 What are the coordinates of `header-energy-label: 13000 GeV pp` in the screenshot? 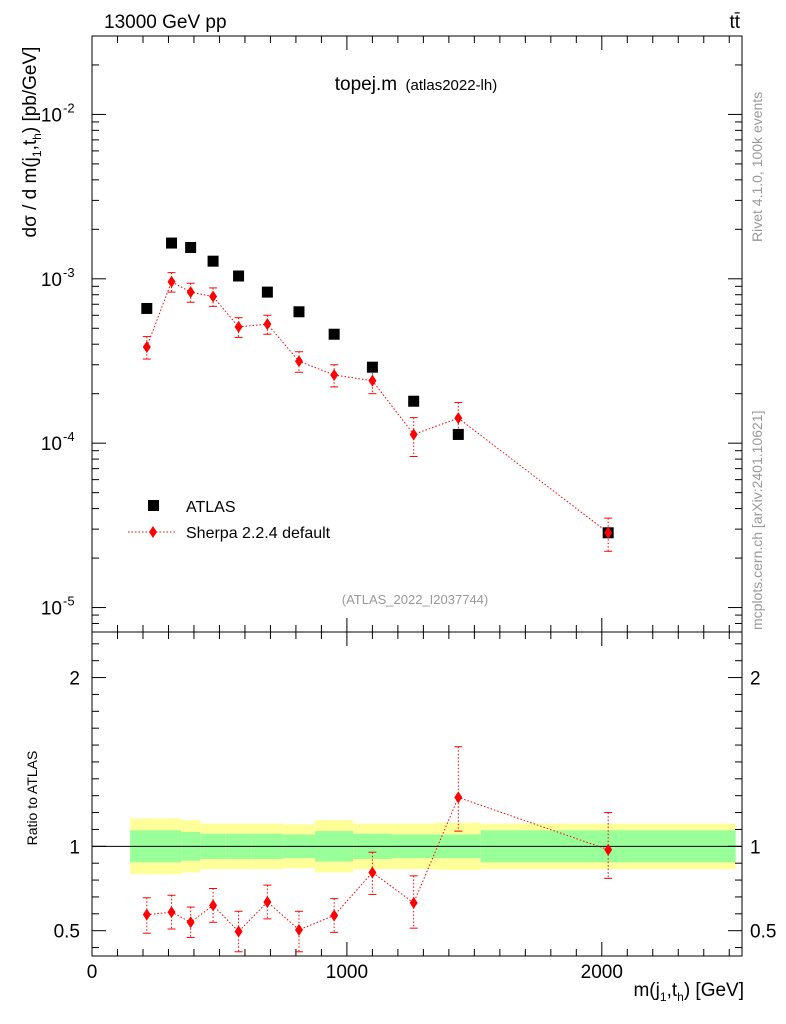 It's located at (165, 22).